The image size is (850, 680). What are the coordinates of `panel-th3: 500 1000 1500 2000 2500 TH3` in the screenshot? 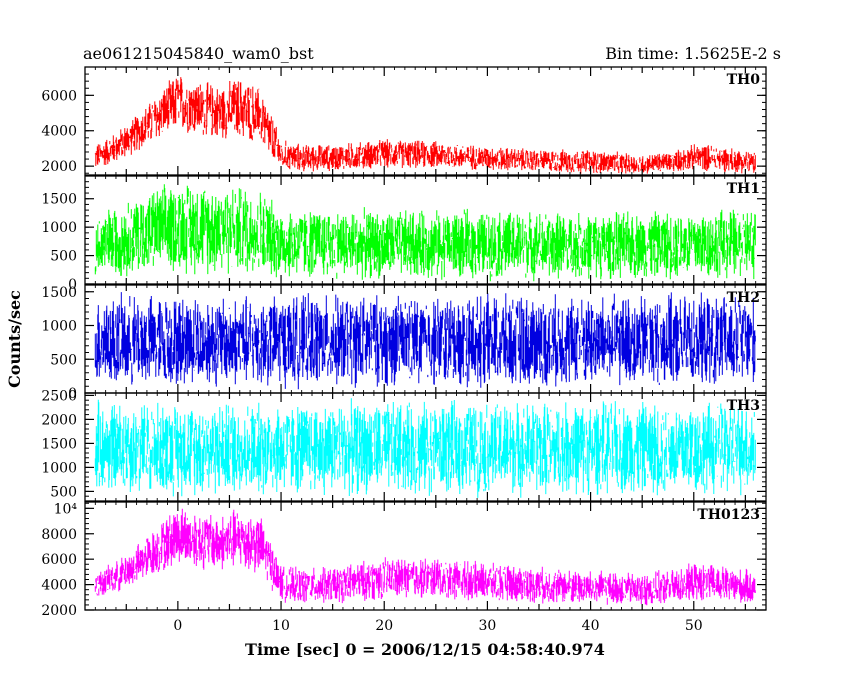 It's located at (404, 445).